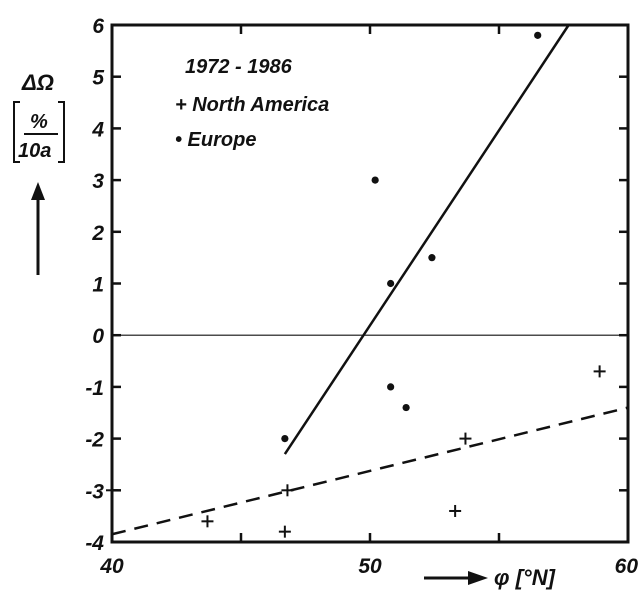  Describe the element at coordinates (38, 191) in the screenshot. I see `y-axis-arrow-head` at that location.